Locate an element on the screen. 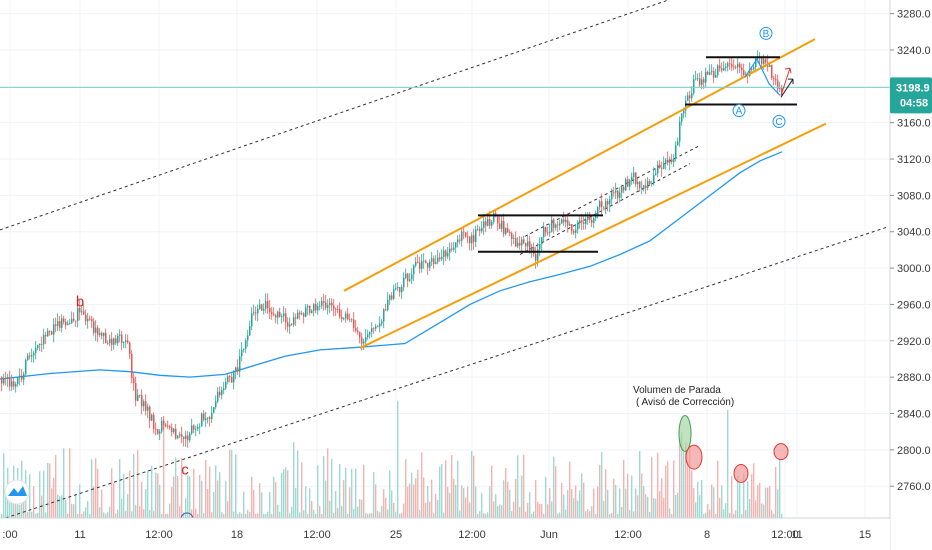 The width and height of the screenshot is (932, 550). x-tick-label: Jun is located at coordinates (549, 535).